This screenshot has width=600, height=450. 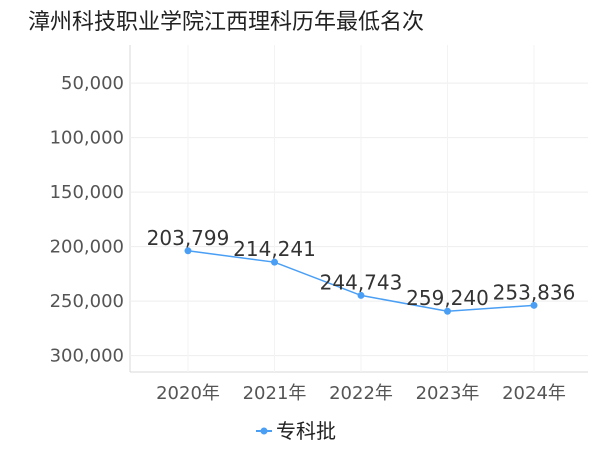 What do you see at coordinates (447, 298) in the screenshot?
I see `data-label: 259,240` at bounding box center [447, 298].